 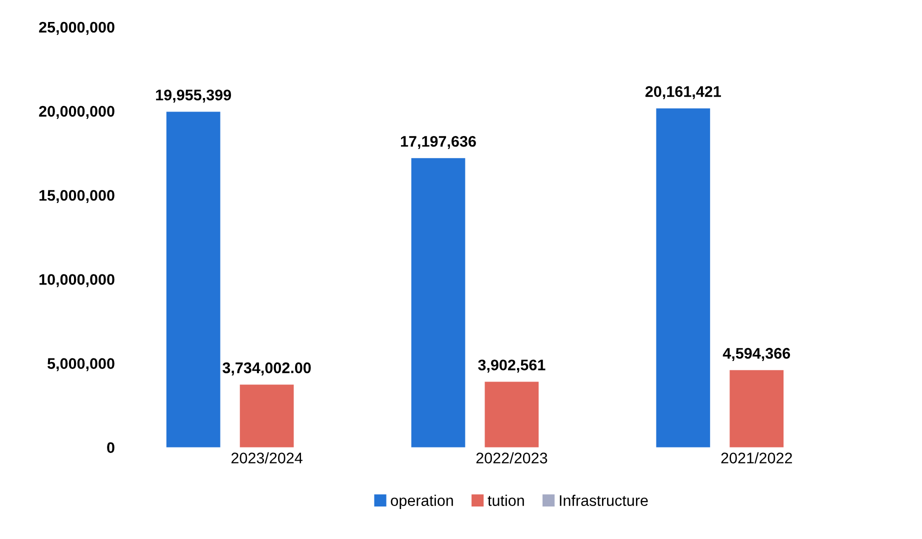 I want to click on y-tick-label: 20,000,000, so click(x=76, y=112).